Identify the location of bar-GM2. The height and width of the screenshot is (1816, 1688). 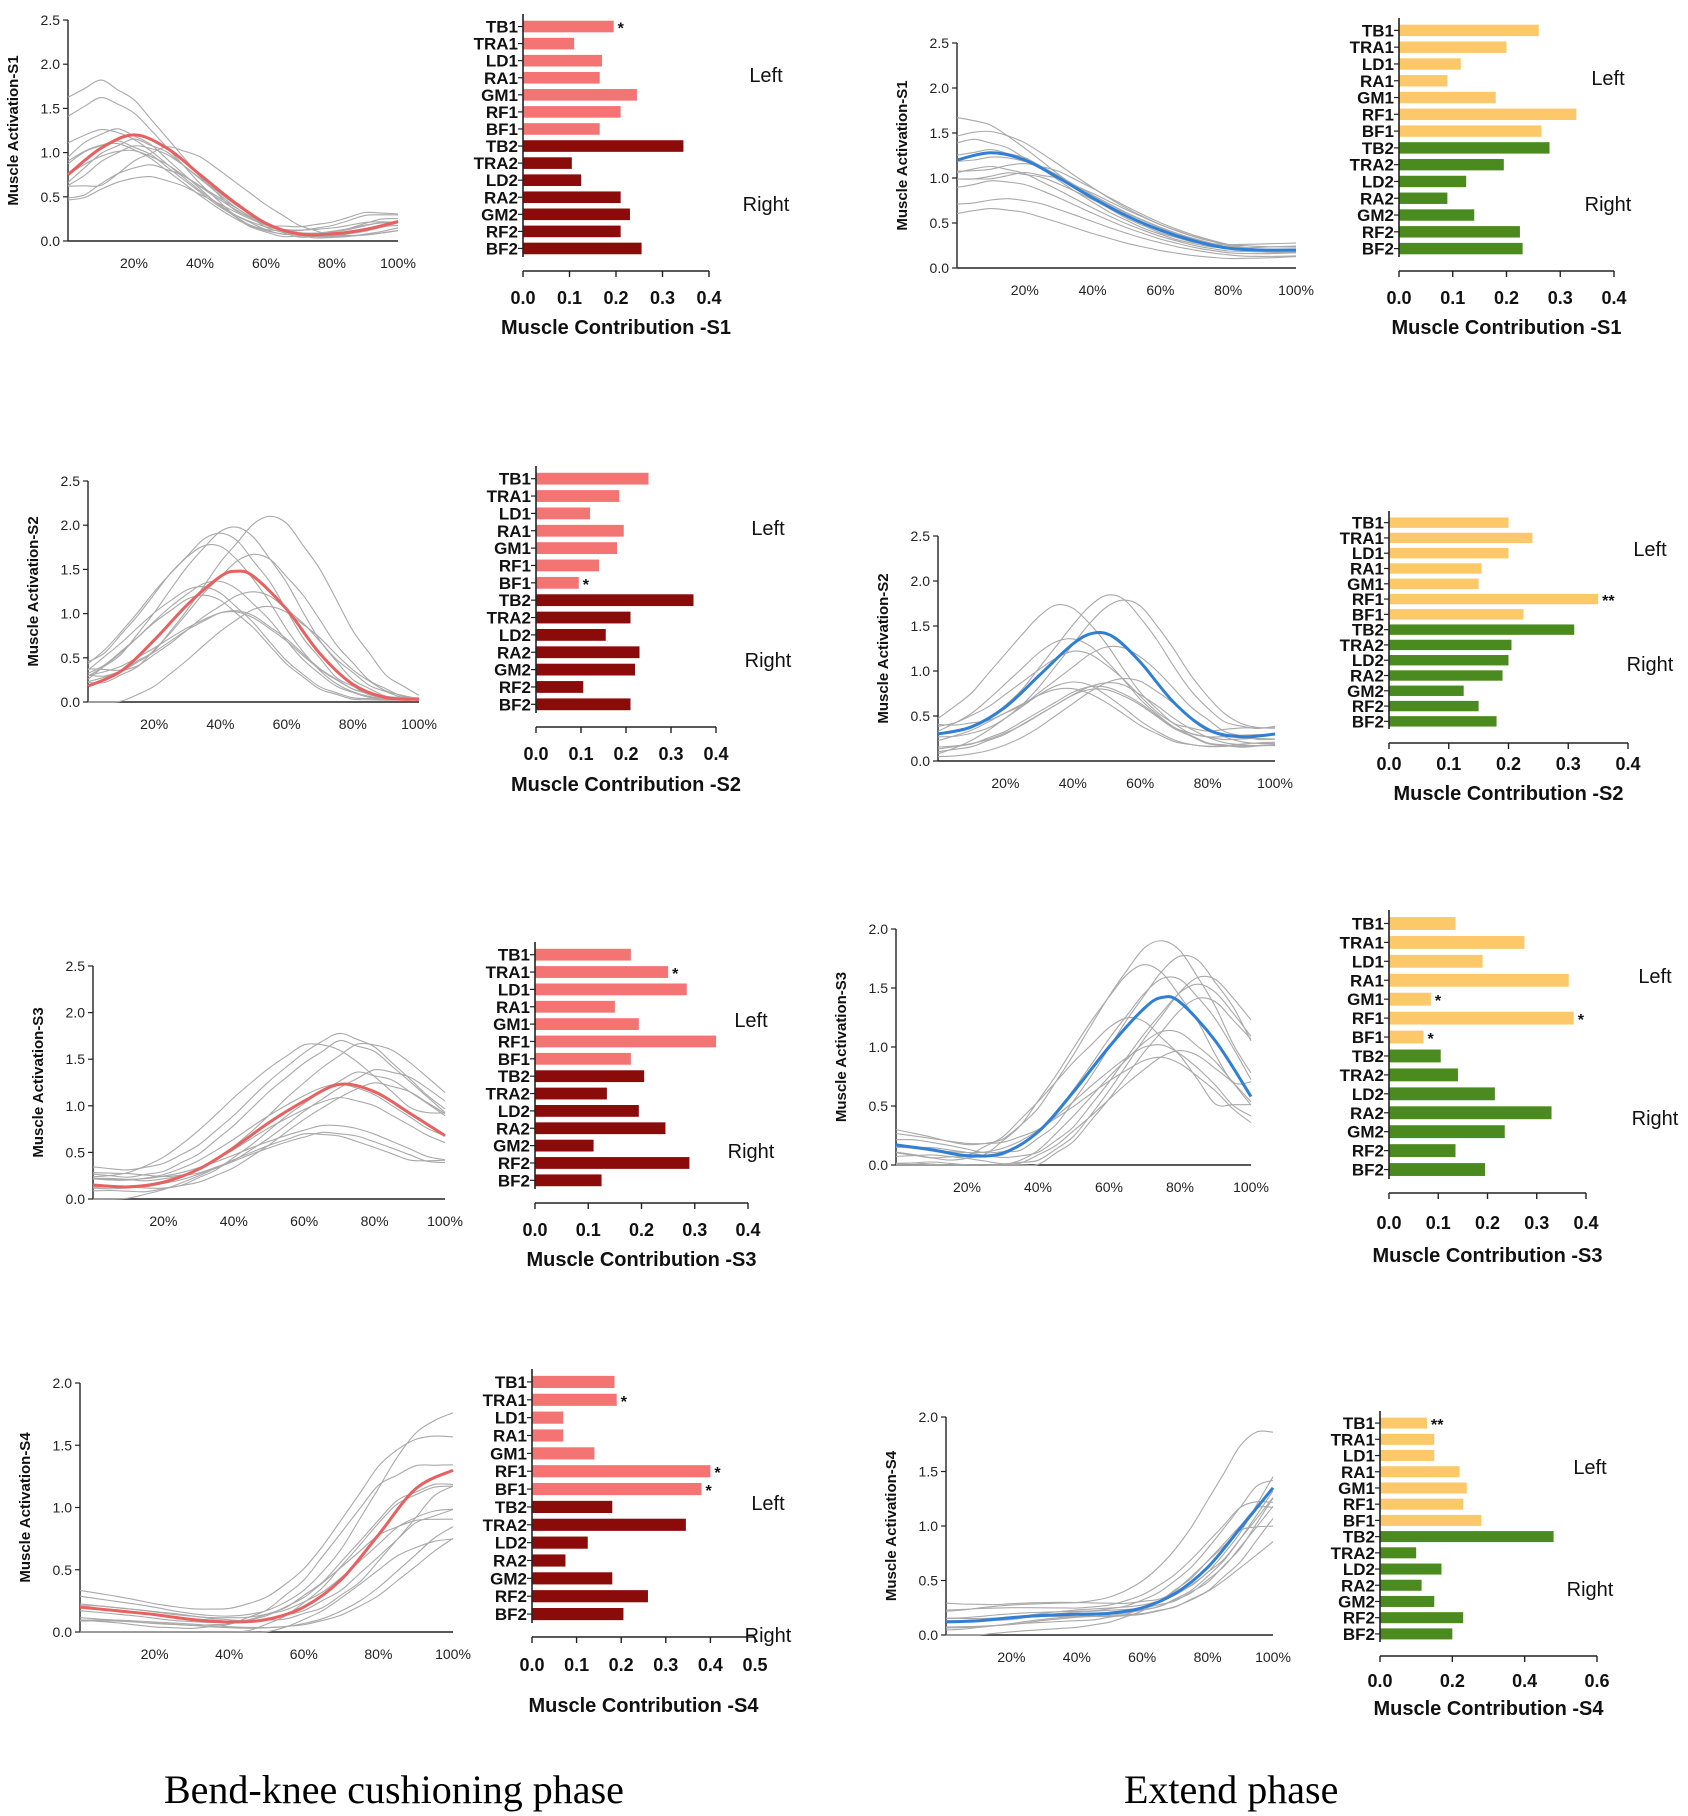
(572, 1578).